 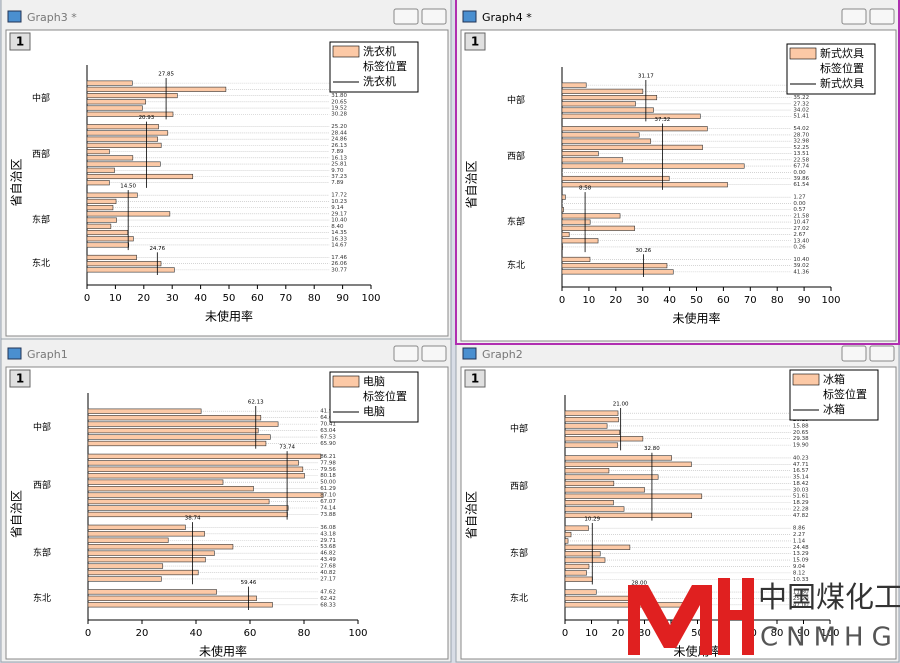 What do you see at coordinates (328, 483) in the screenshot?
I see `value-label: 50.00` at bounding box center [328, 483].